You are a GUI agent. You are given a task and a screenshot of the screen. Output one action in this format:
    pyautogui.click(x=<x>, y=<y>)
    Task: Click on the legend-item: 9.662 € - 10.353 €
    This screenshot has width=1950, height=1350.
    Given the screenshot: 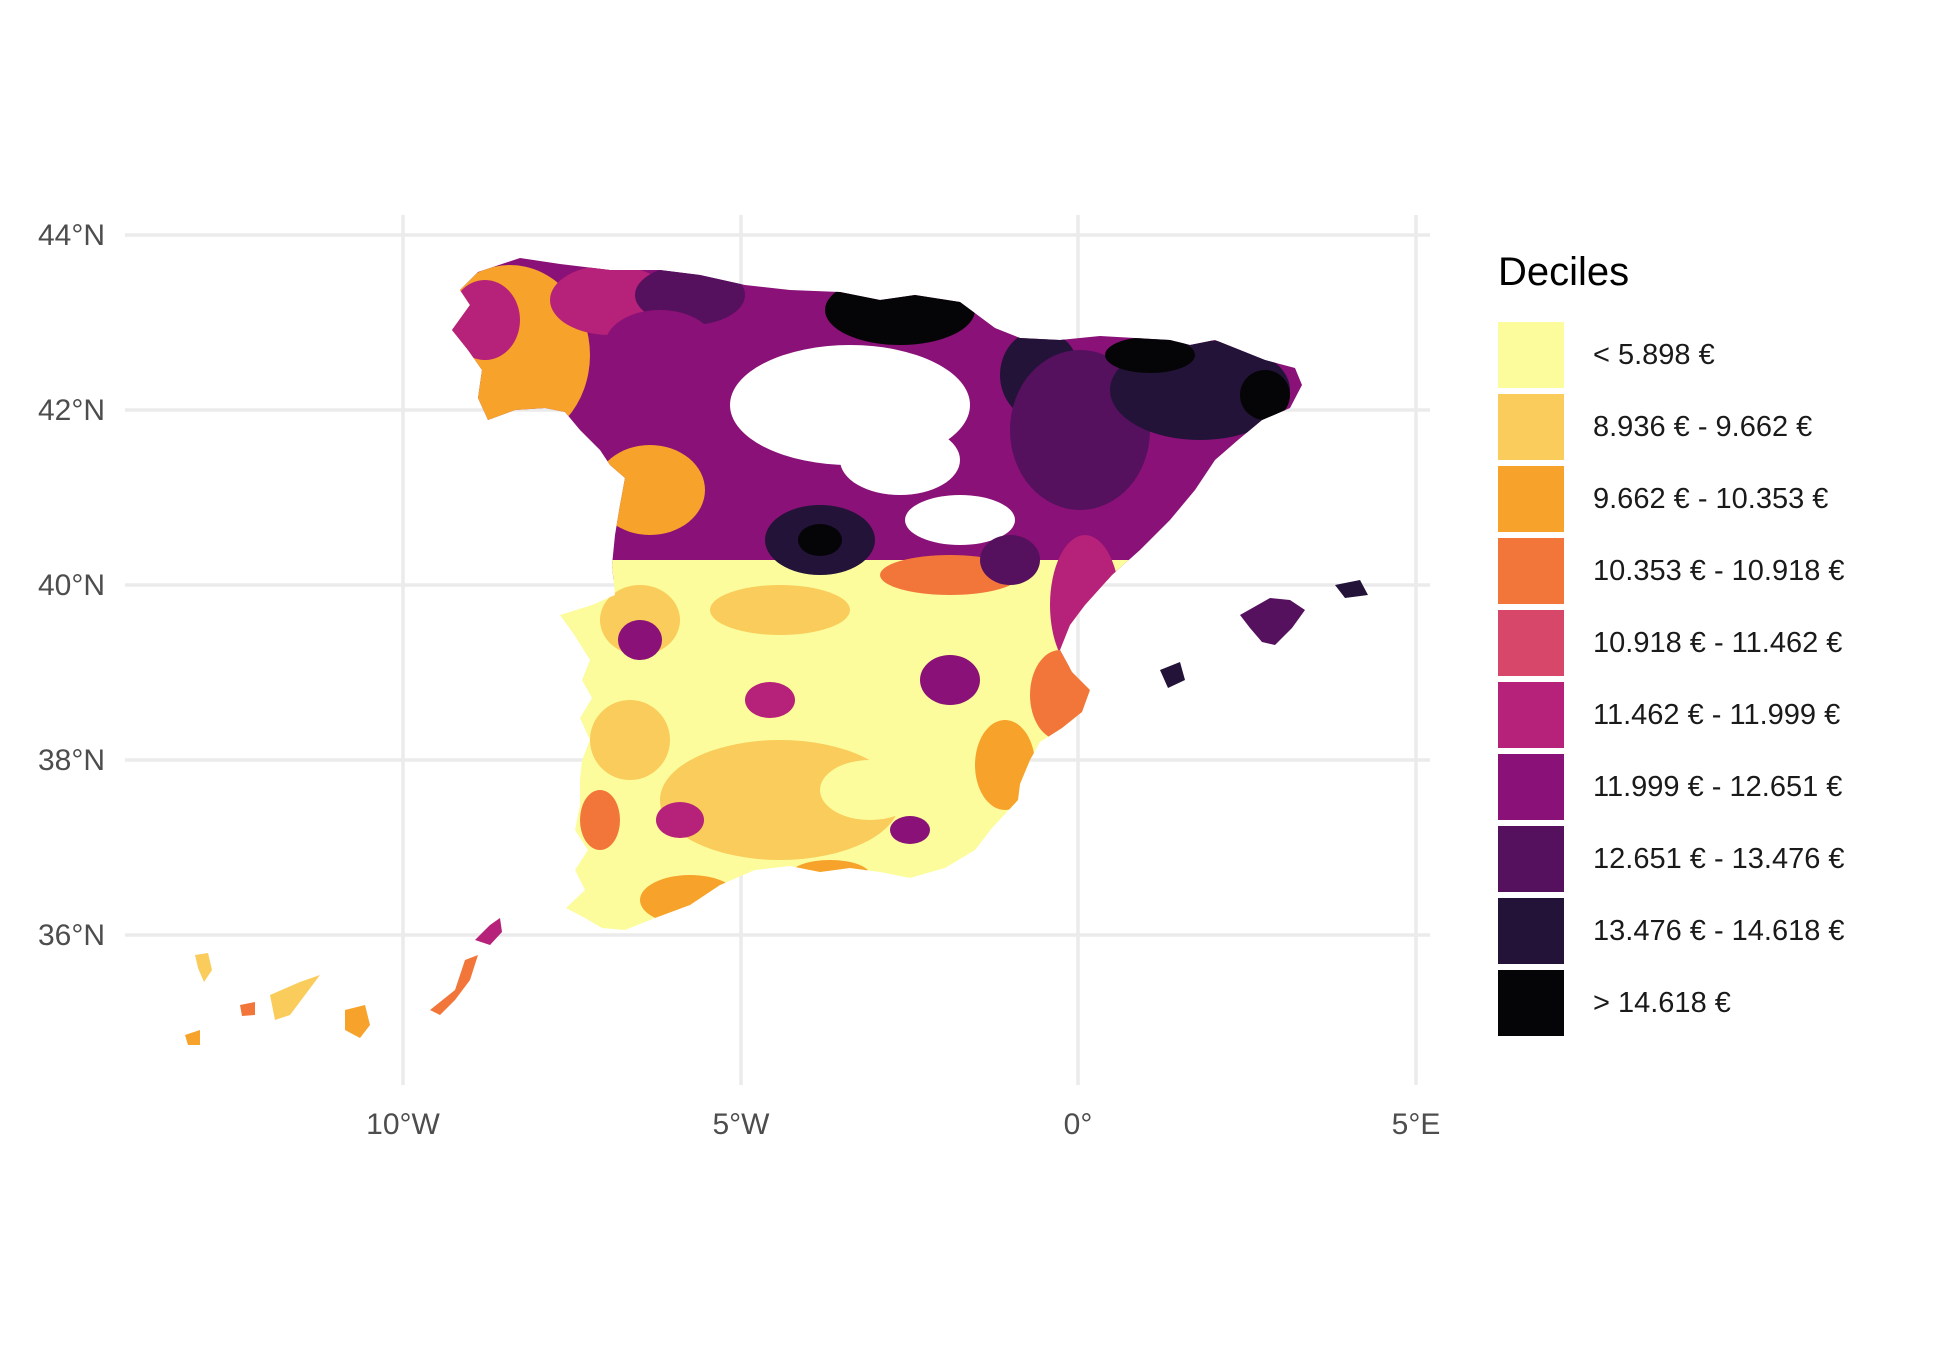 What is the action you would take?
    pyautogui.click(x=1713, y=499)
    